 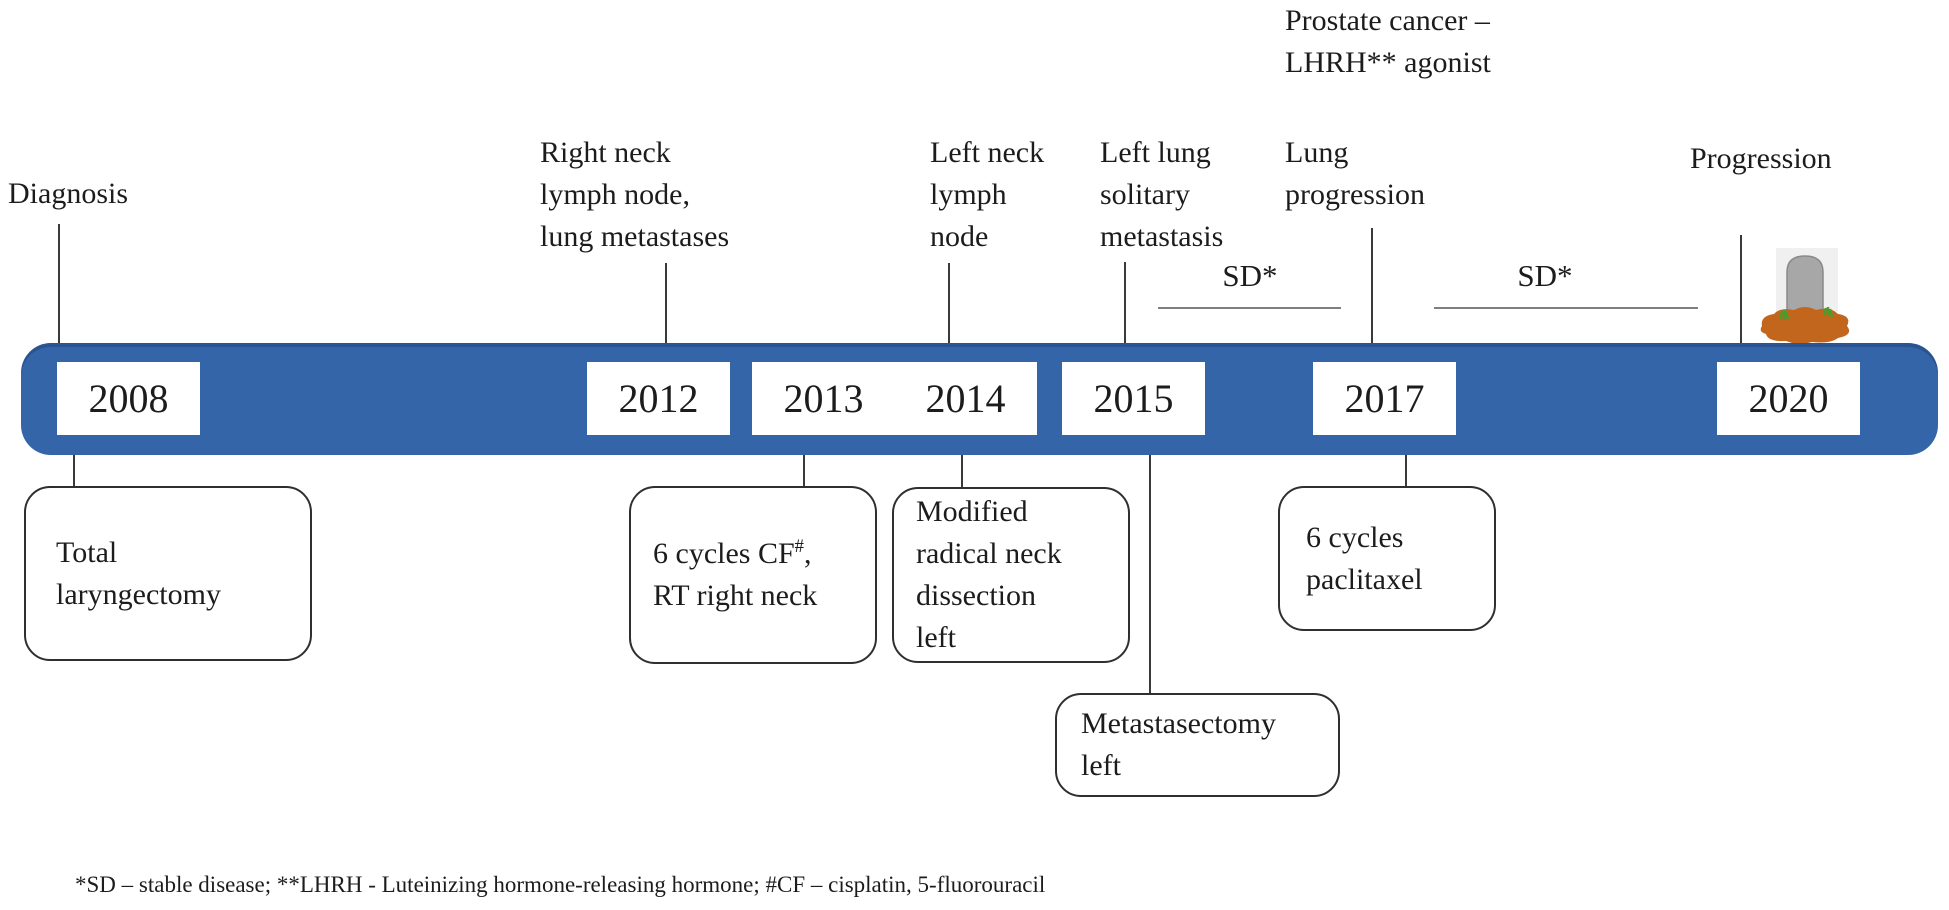 I want to click on connector-line-progression, so click(x=1741, y=289).